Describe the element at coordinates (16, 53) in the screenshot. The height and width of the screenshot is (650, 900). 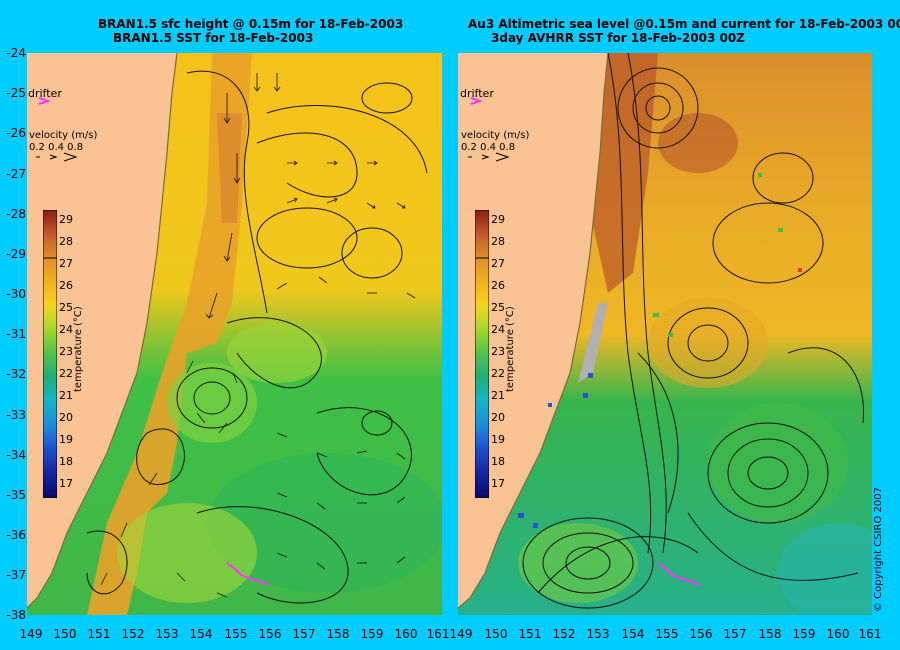
I see `y-tick-label: -24` at that location.